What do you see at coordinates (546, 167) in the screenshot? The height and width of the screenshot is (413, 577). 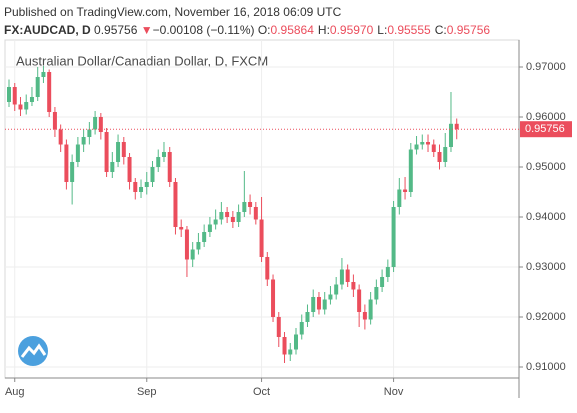 I see `y-tick-label: 0.95000` at bounding box center [546, 167].